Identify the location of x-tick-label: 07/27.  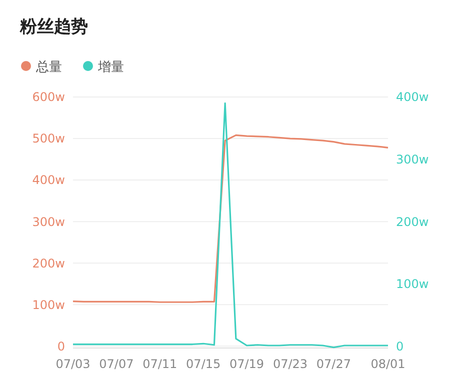
(333, 364).